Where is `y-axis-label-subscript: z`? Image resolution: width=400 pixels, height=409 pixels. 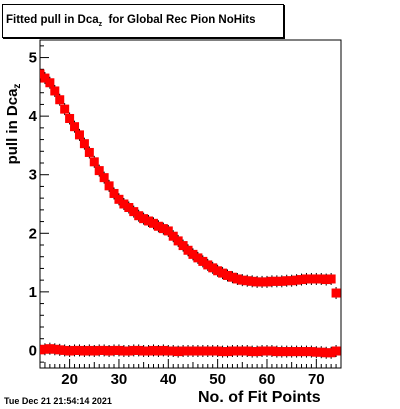
y-axis-label-subscript: z is located at coordinates (17, 86).